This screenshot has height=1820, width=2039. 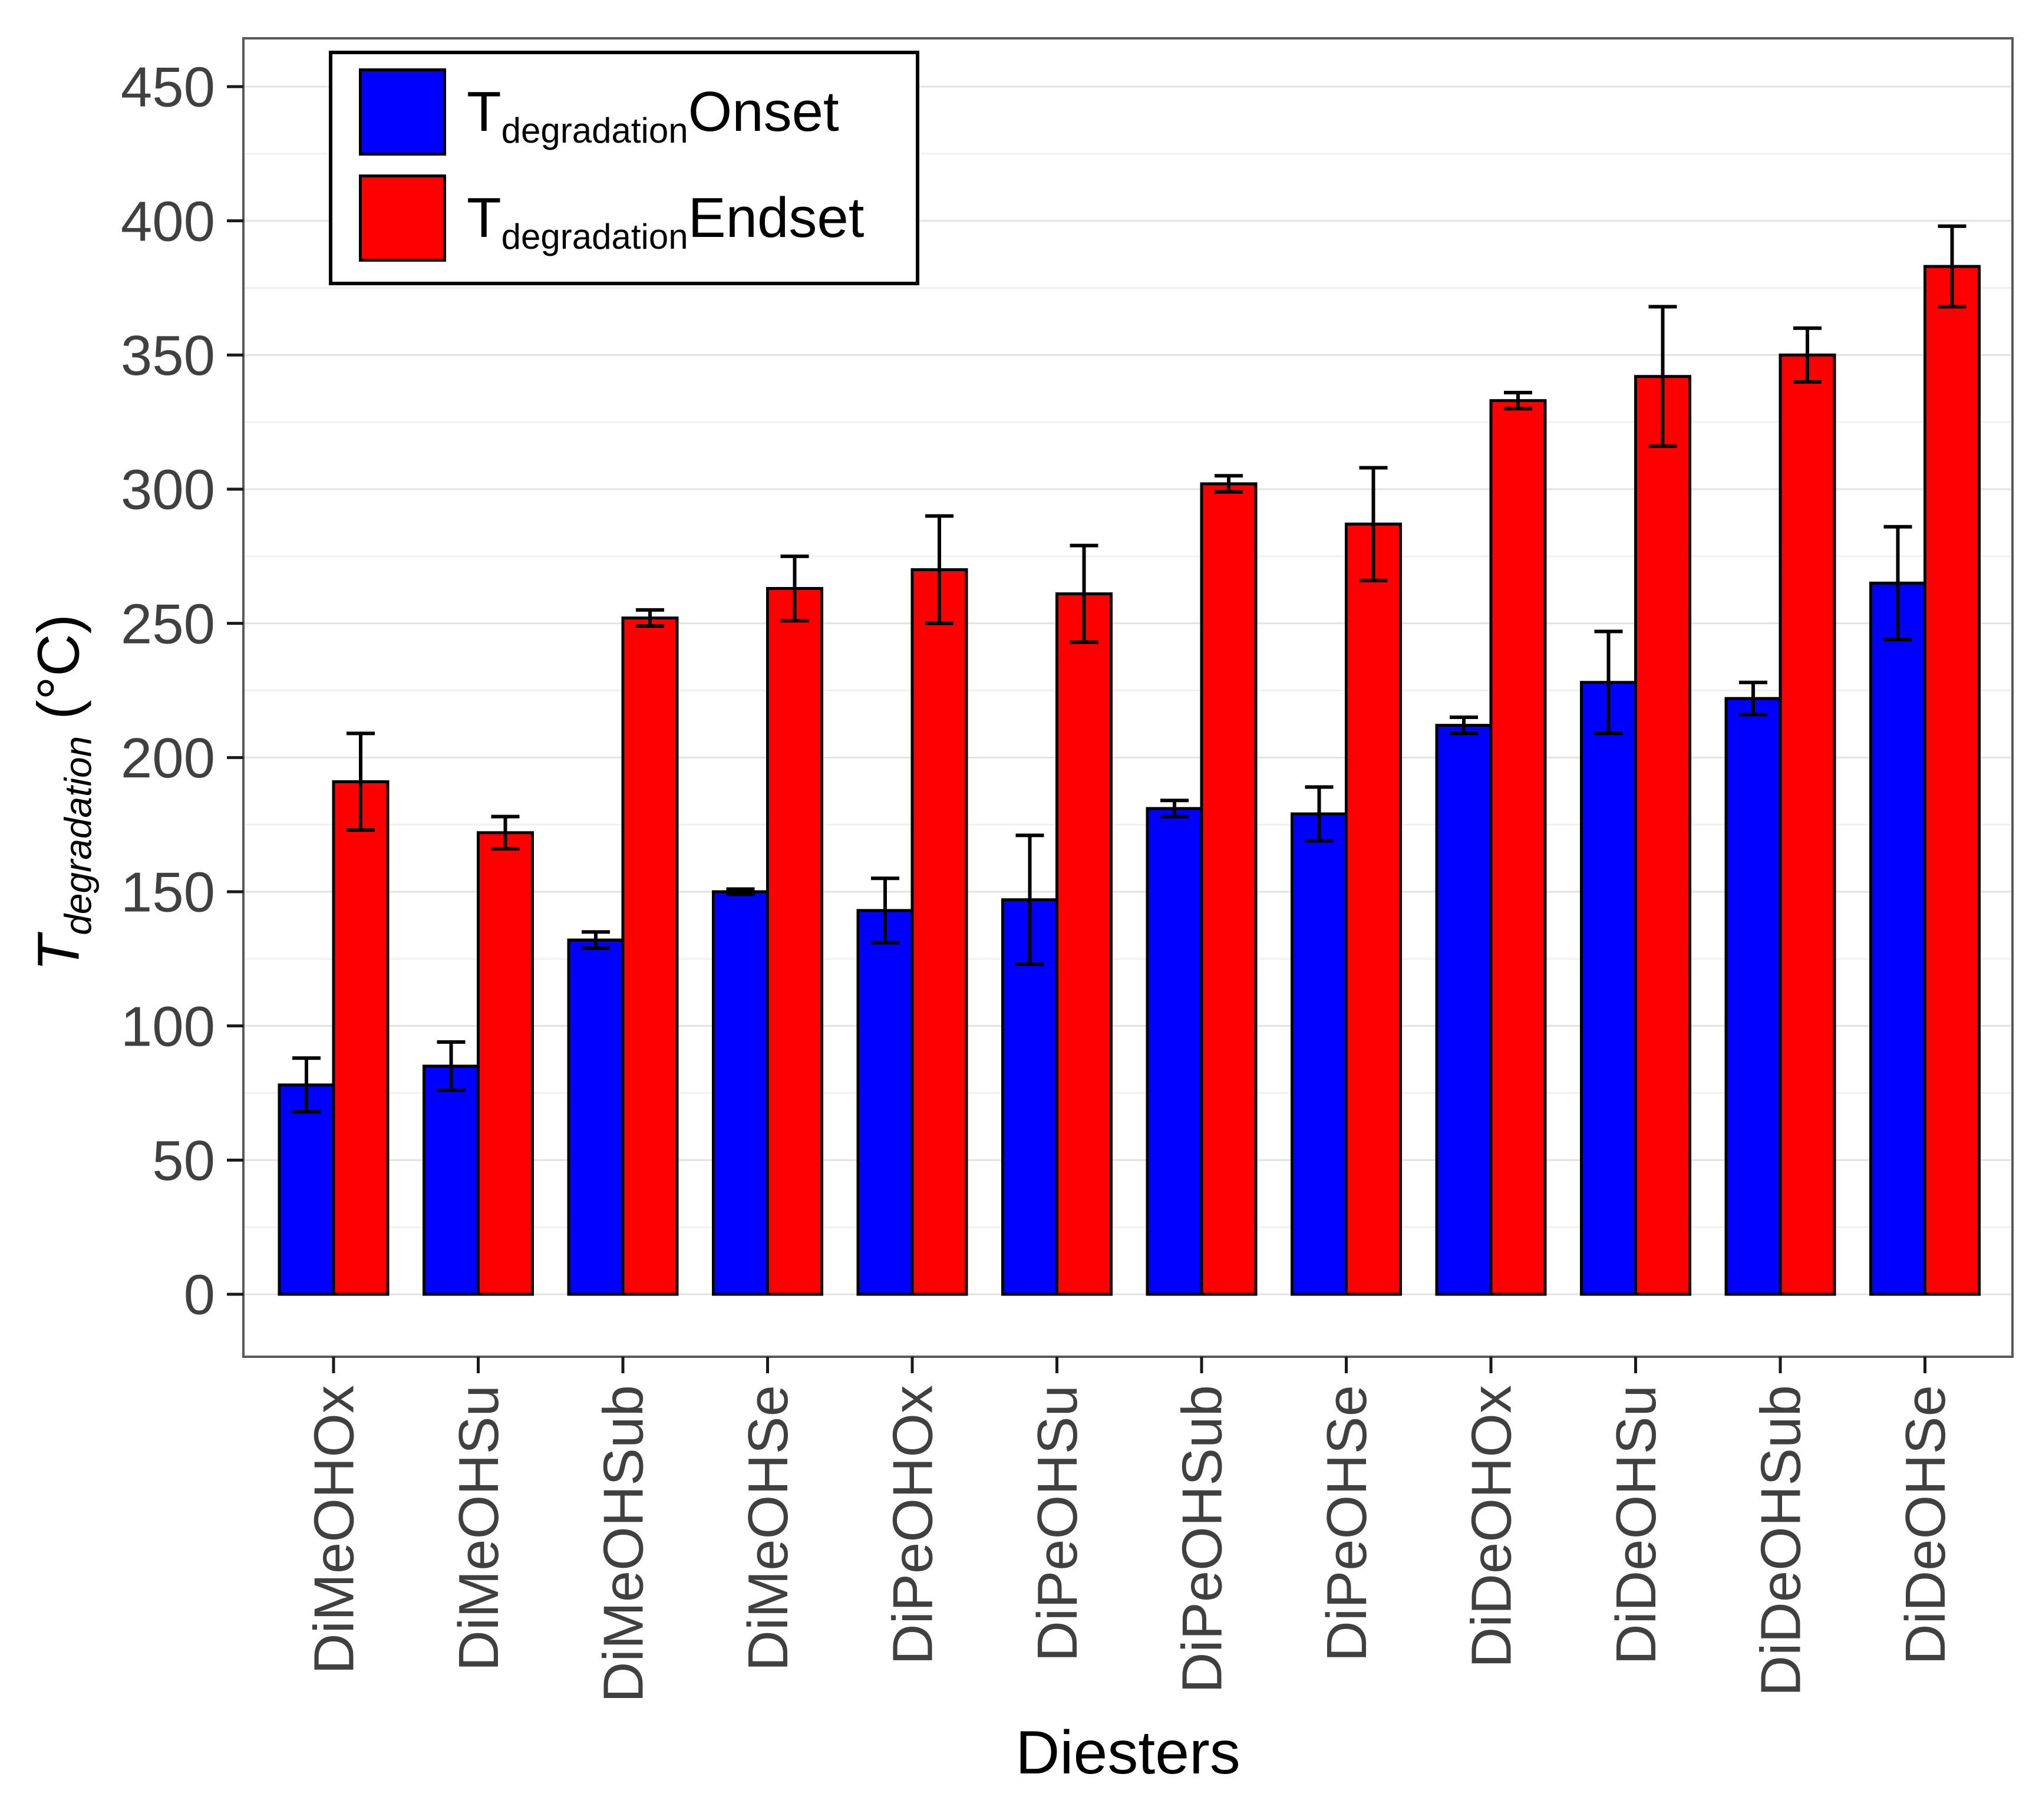 What do you see at coordinates (1518, 847) in the screenshot?
I see `bar-endset-DiDeOHOx` at bounding box center [1518, 847].